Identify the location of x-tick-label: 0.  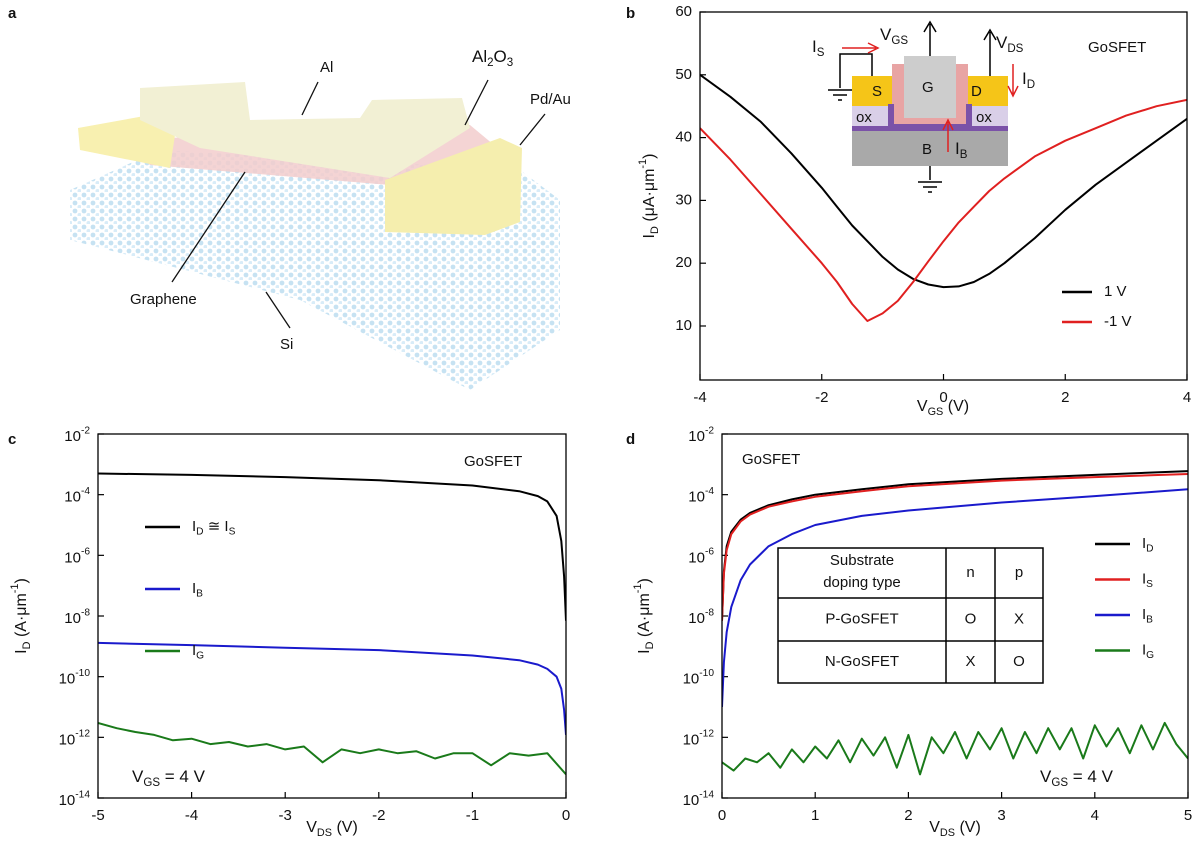
(566, 815).